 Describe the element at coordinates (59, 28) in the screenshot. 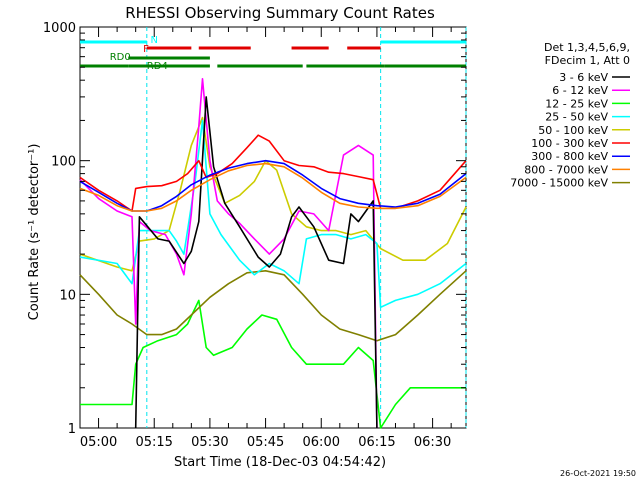

I see `y-tick-label: 1000` at that location.